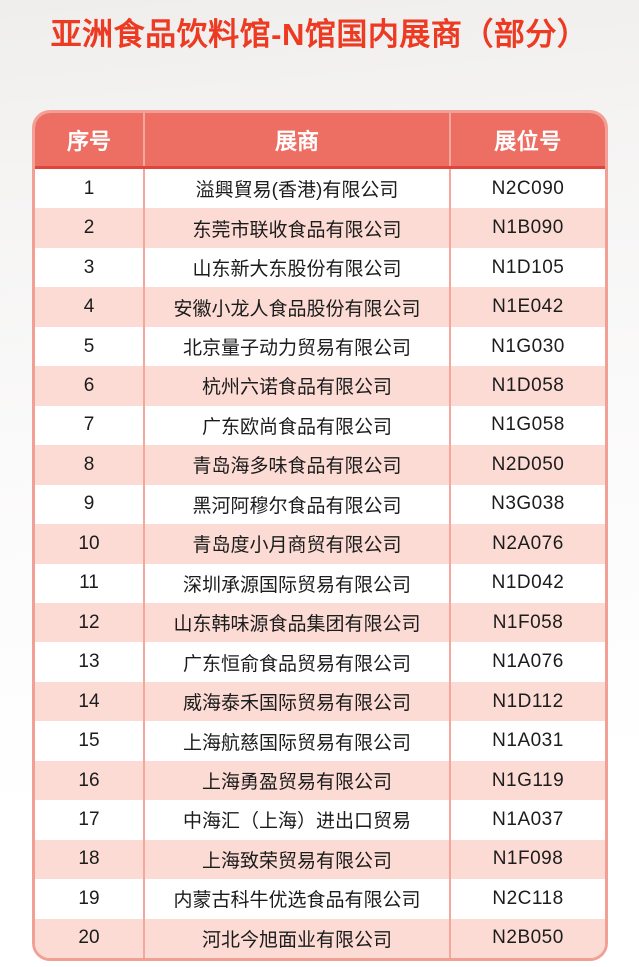  I want to click on table-row: 20 河北今旭面业有限公司 N2B050, so click(320, 938).